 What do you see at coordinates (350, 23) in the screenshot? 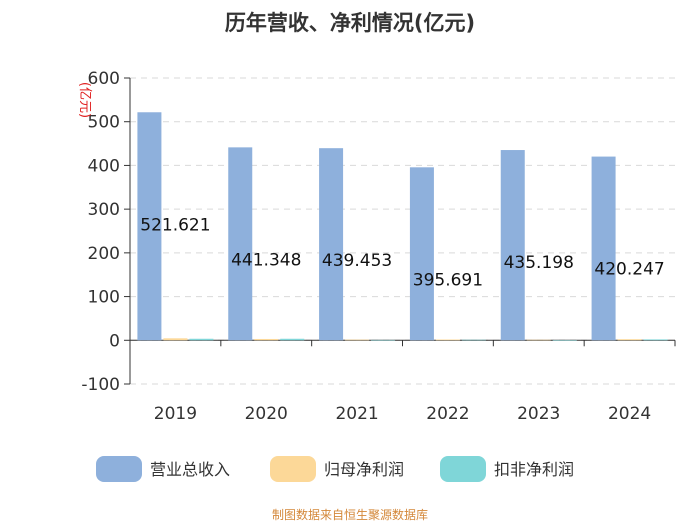
I see `chart-title: 历年营收、净利情况(亿元)` at bounding box center [350, 23].